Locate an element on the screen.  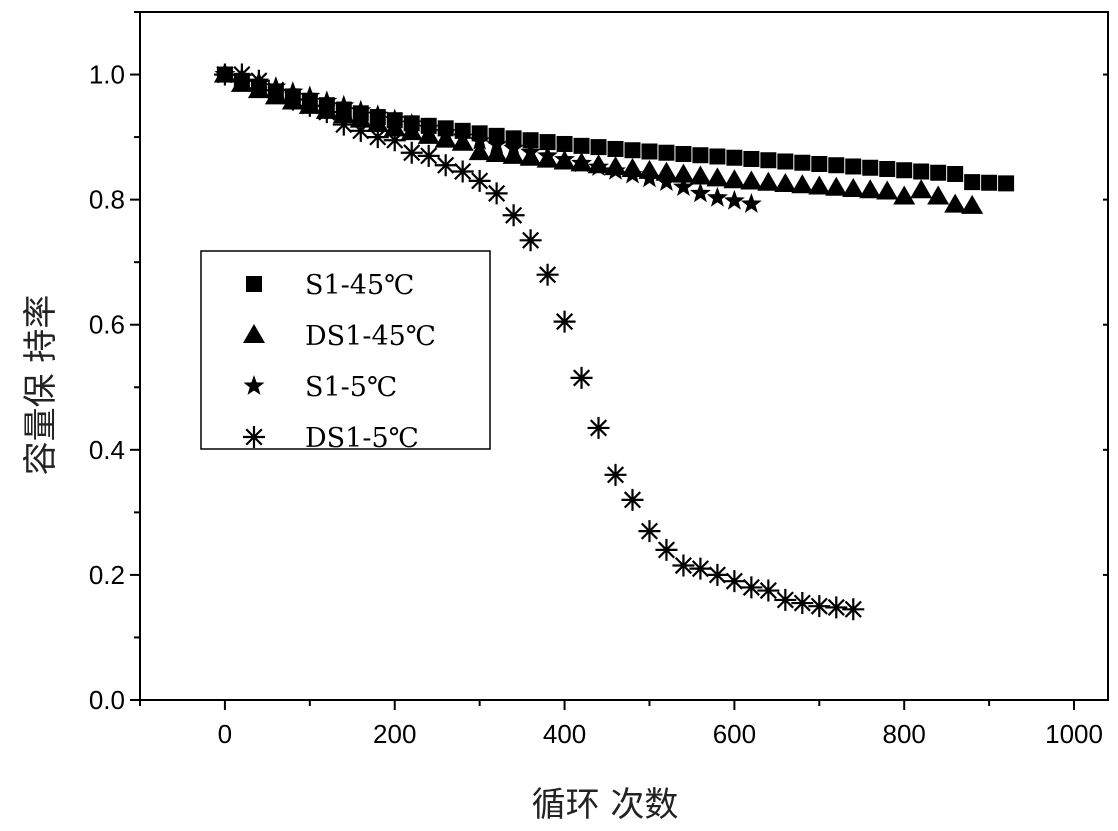
legend: S1-45℃ DS1-45℃ S1-5℃ DS1-5℃ is located at coordinates (345, 352).